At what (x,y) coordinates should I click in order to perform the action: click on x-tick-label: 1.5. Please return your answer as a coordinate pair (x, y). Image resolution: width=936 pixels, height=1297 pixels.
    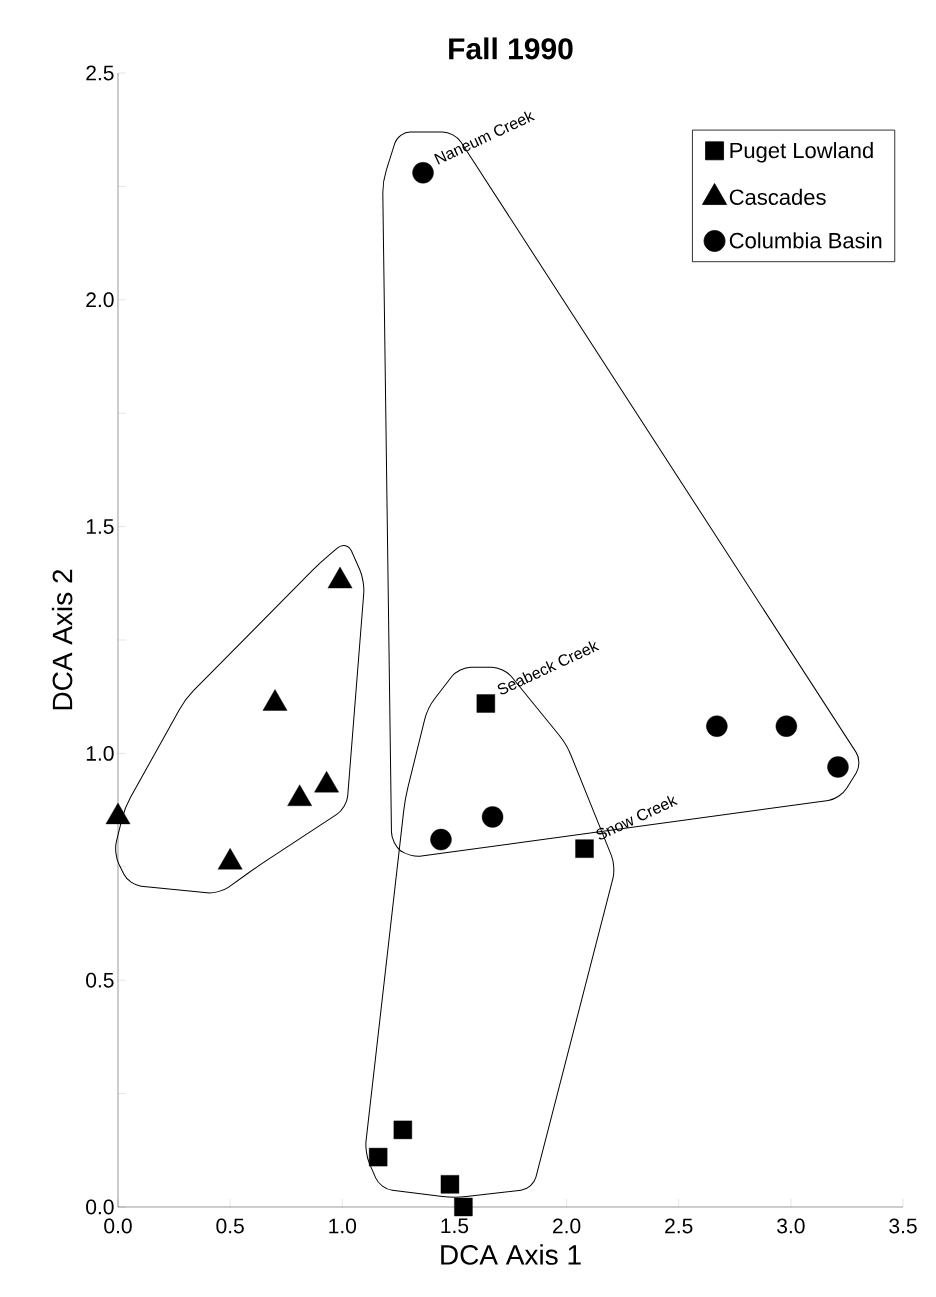
    Looking at the image, I should click on (455, 1226).